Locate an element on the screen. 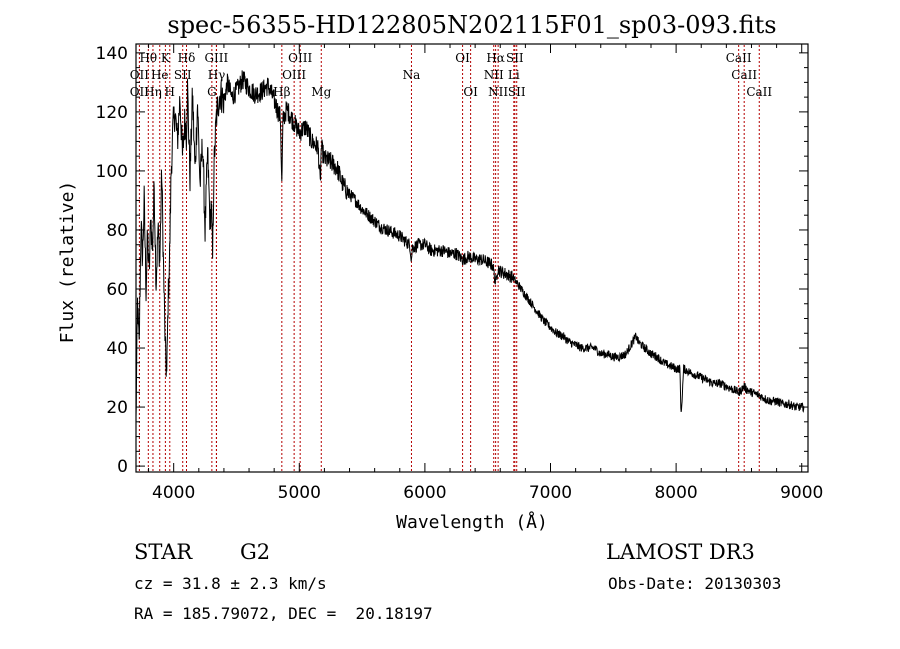 The image size is (900, 649). object-class: STAR is located at coordinates (163, 552).